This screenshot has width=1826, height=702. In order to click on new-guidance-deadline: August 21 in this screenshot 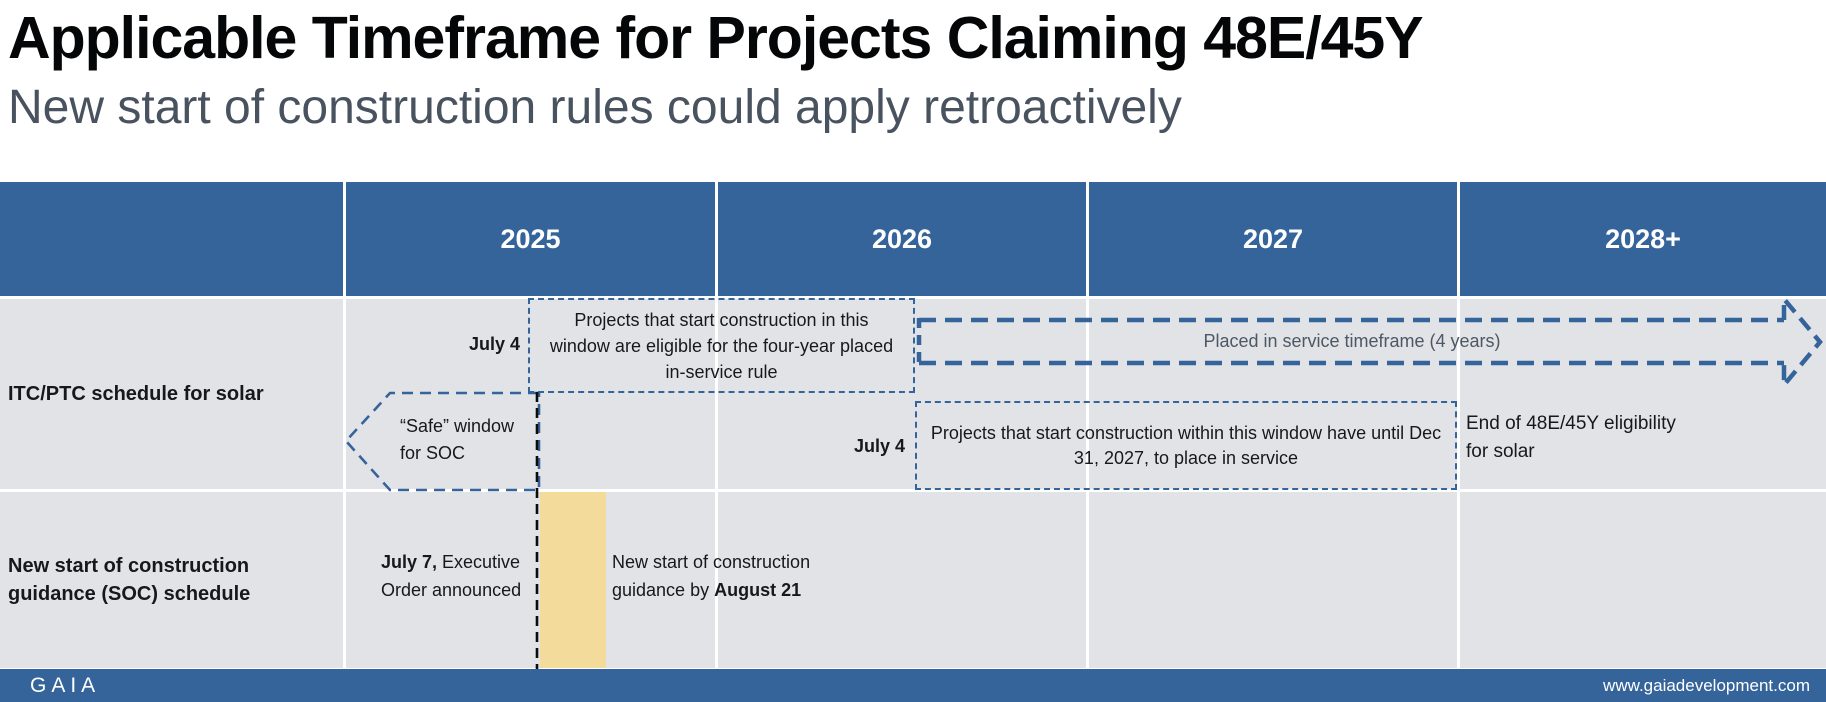, I will do `click(758, 590)`.